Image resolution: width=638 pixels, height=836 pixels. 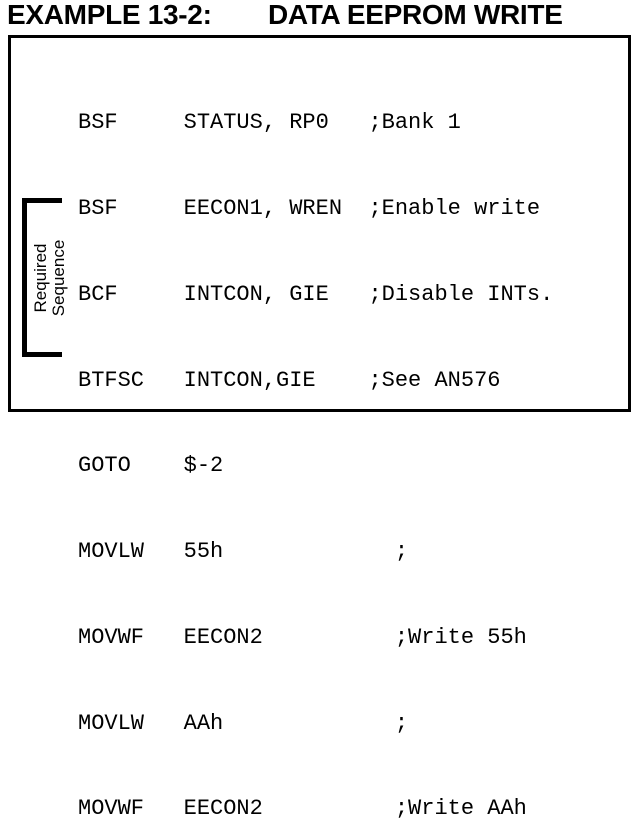 I want to click on required-sequence-bracket, so click(x=42, y=277).